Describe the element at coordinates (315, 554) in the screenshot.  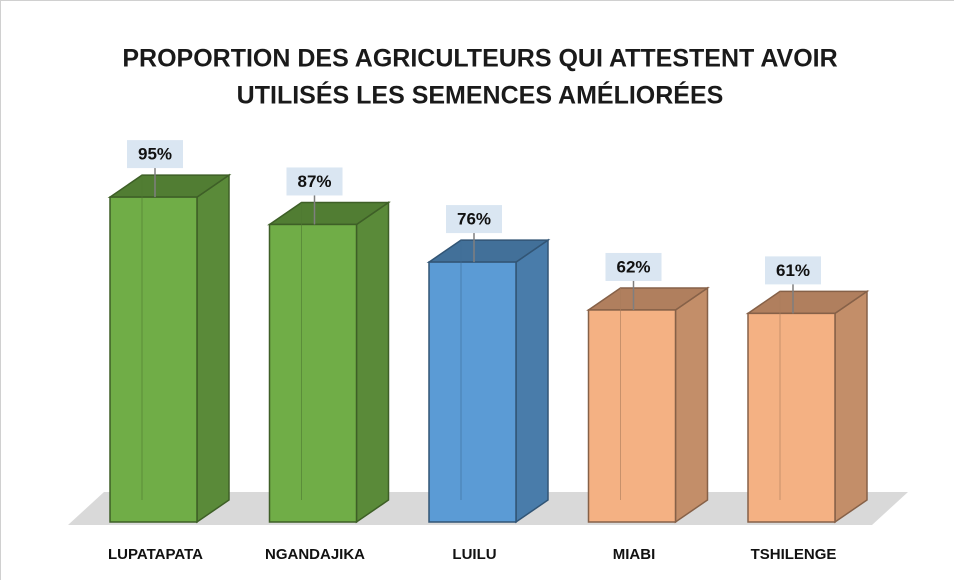
I see `x-tick-label: NGANDAJIKA` at that location.